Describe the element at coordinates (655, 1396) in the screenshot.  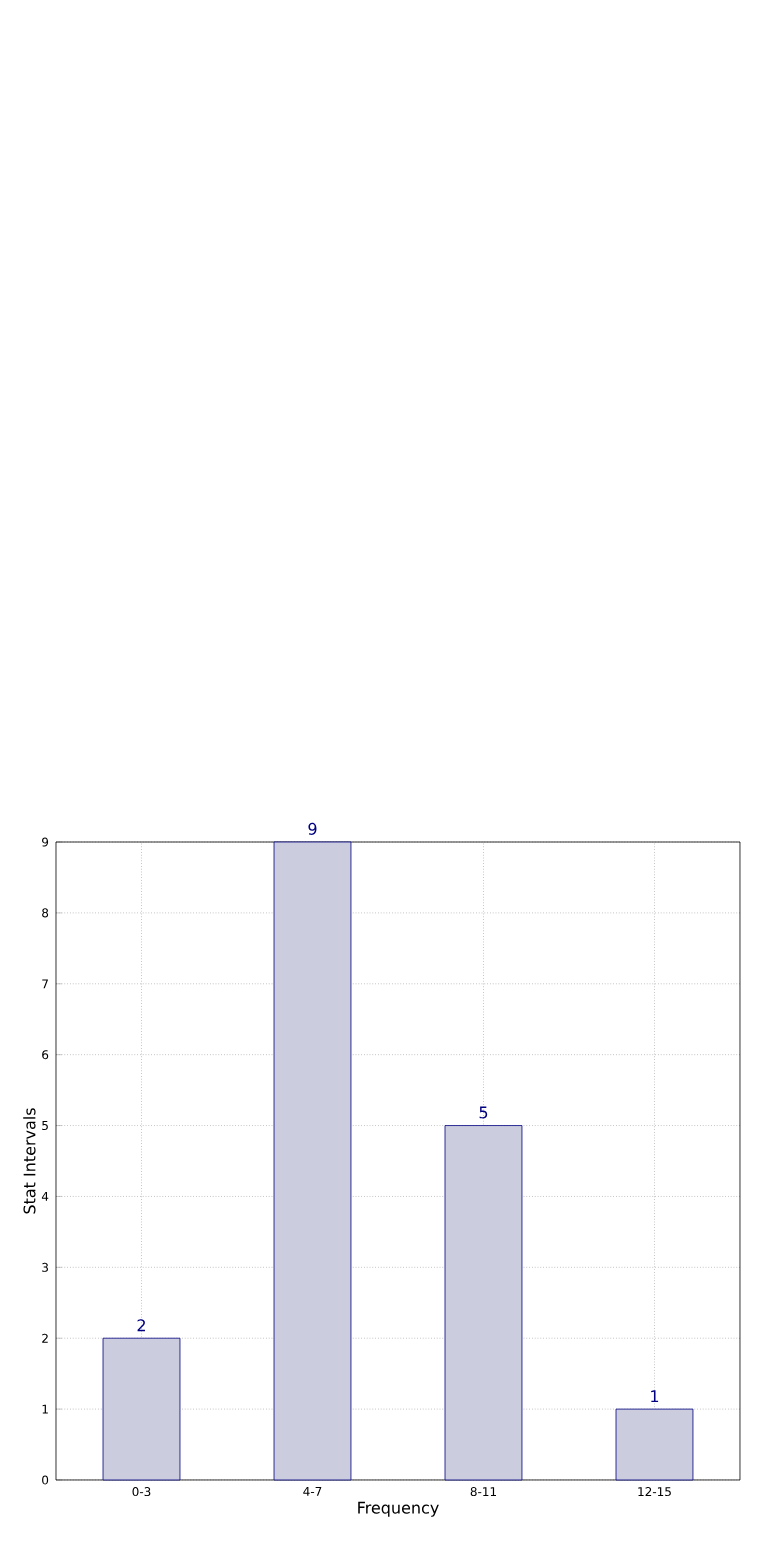
I see `data-label: 1` at that location.